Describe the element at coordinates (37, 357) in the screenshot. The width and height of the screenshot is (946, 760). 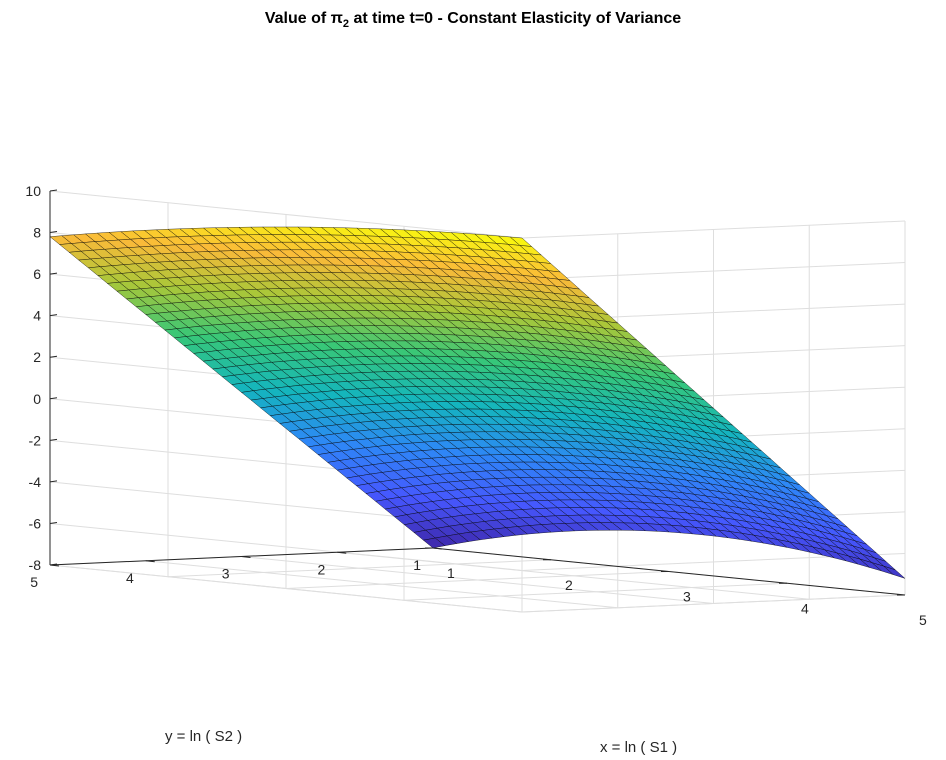
I see `z-tick-label: 2` at that location.